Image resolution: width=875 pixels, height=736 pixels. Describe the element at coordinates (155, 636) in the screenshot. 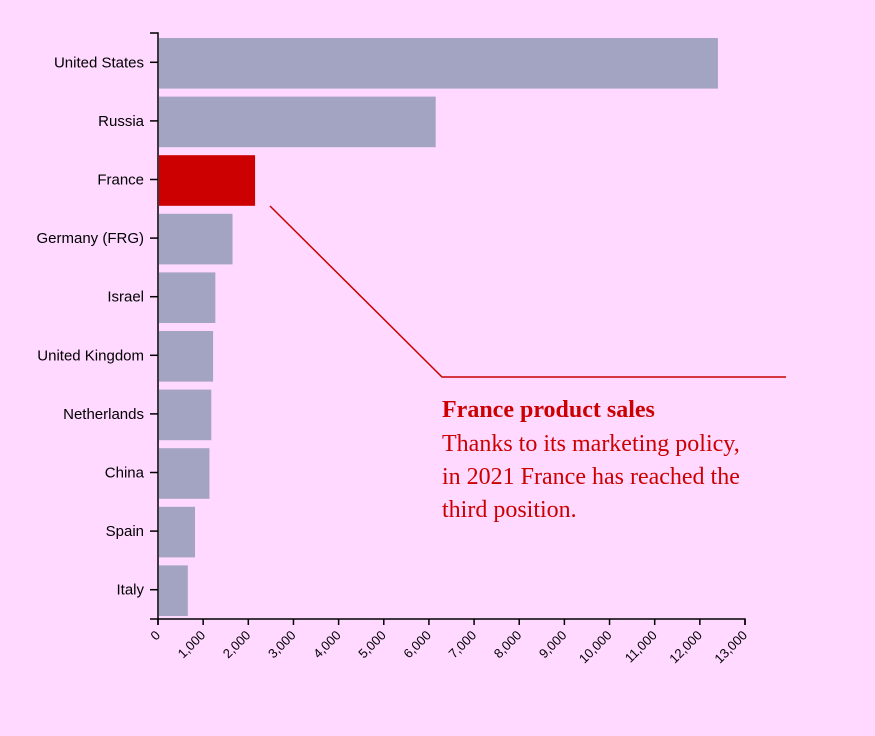

I see `x-tick-label: 0` at that location.